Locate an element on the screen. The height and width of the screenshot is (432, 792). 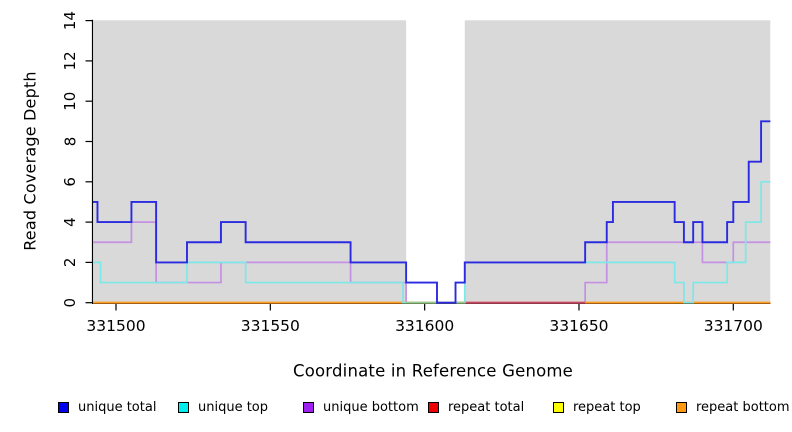
legend-item-unique-total: unique total is located at coordinates (107, 407).